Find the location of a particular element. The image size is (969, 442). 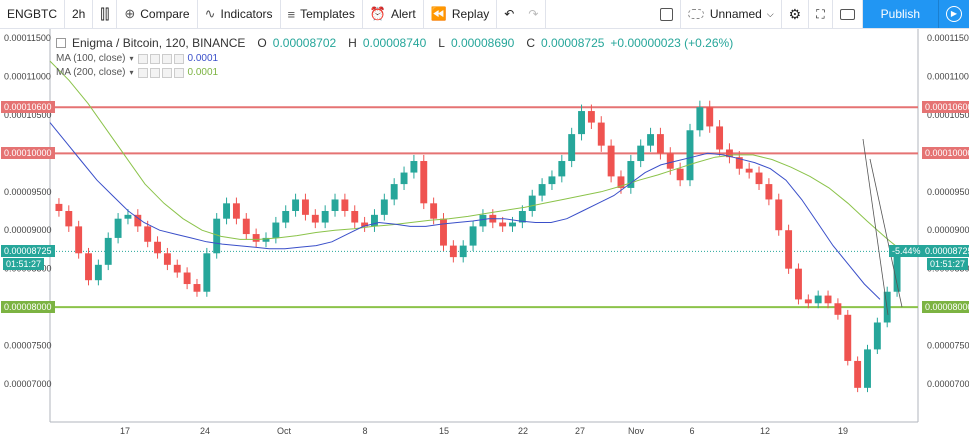

play-icon: ▶ is located at coordinates (954, 14).